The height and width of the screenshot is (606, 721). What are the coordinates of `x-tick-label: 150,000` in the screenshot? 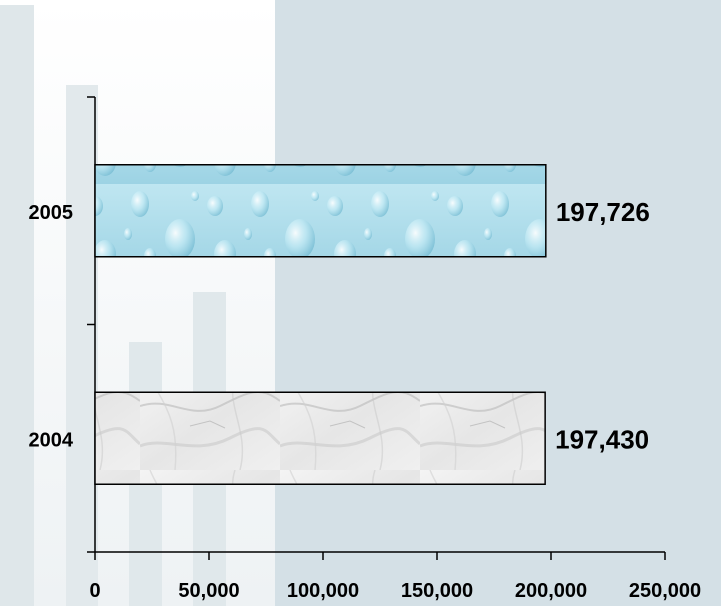 It's located at (437, 591).